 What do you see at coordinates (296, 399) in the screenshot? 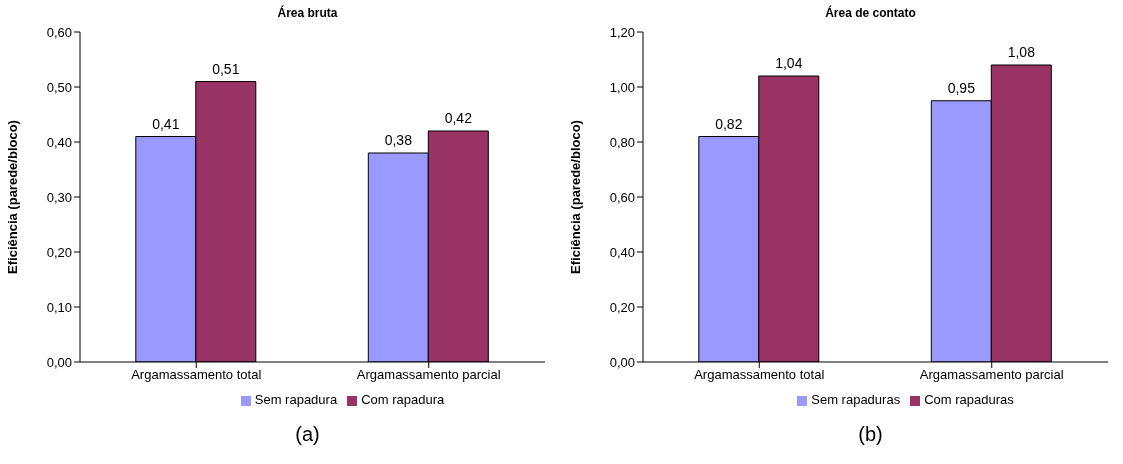
I see `legend-label: Sem rapadura` at bounding box center [296, 399].